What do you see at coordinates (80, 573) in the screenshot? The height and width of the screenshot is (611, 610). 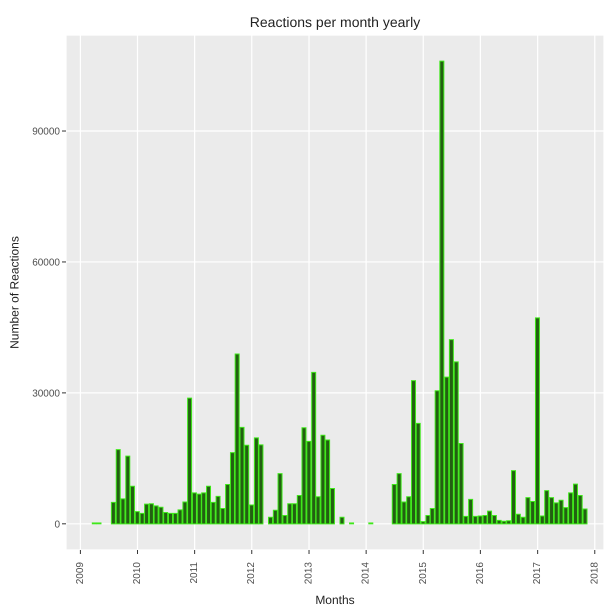 I see `x-tick-label: 2009` at bounding box center [80, 573].